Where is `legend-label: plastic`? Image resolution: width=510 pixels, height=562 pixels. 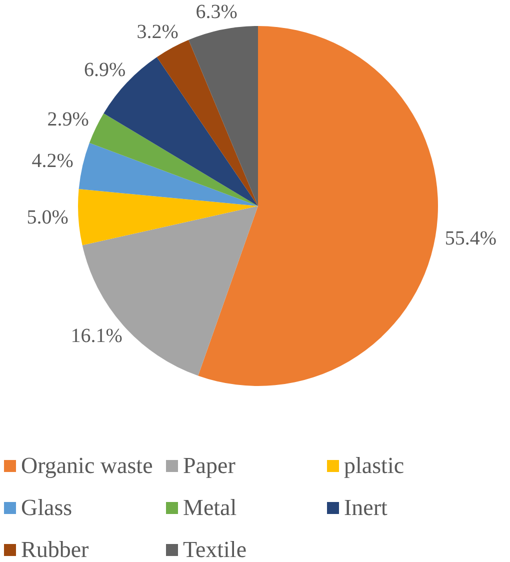
legend-label: plastic is located at coordinates (374, 466).